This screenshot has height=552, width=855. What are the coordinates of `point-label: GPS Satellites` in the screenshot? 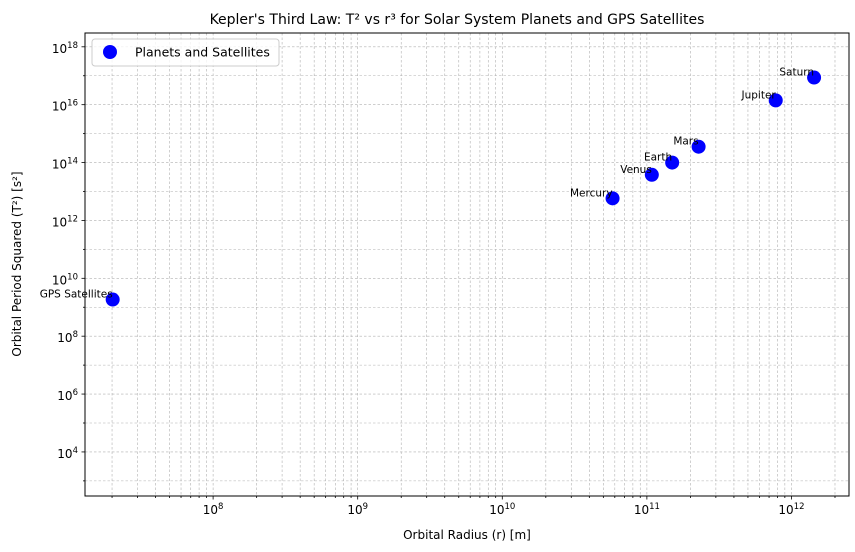 It's located at (76, 295).